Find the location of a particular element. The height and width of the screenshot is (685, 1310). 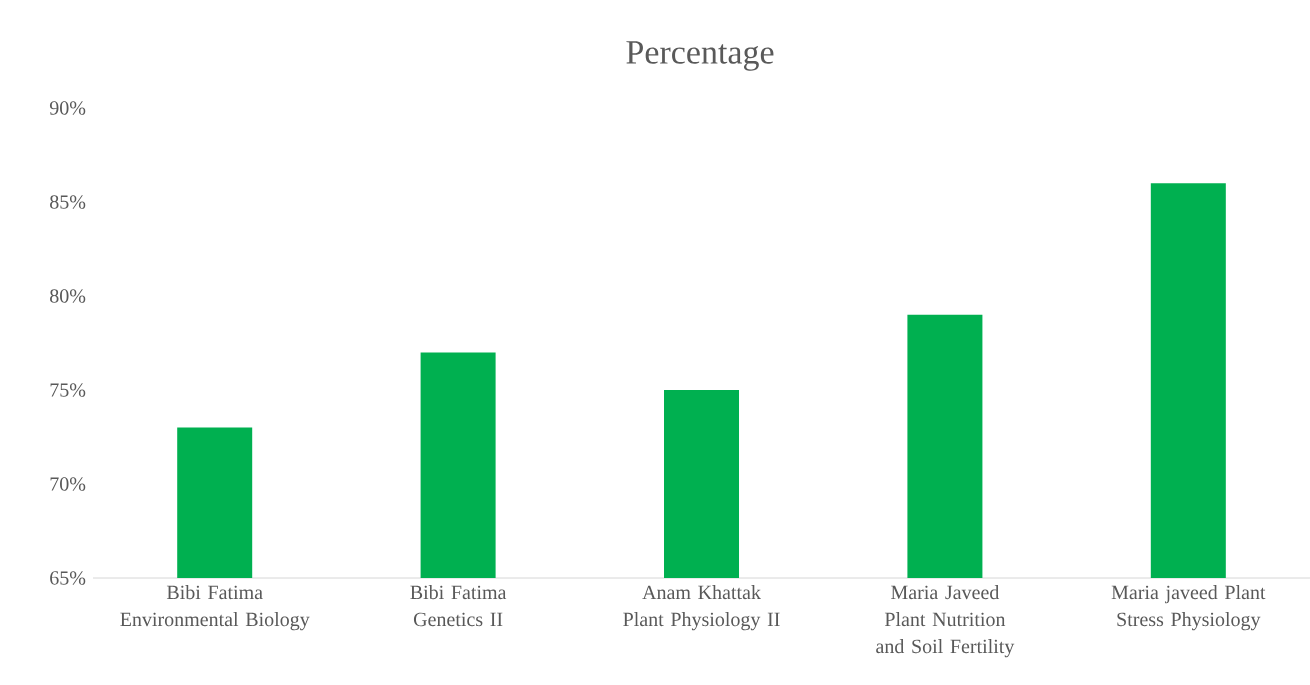

y-tick-label: 85% is located at coordinates (68, 202).